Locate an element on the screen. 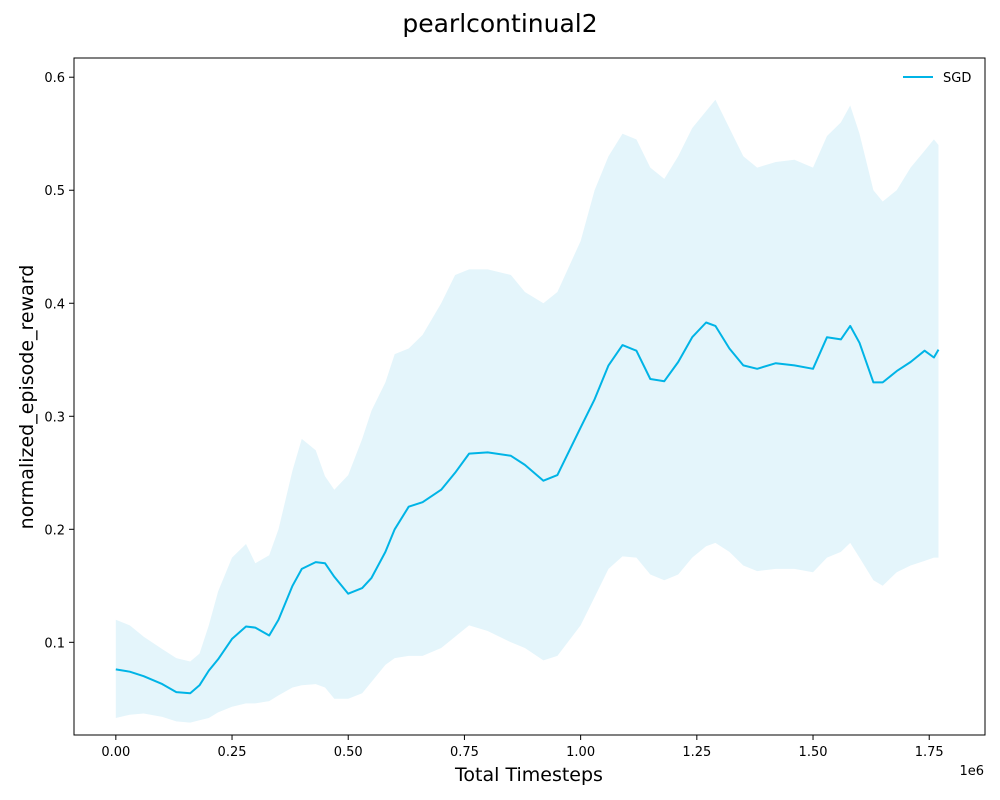 Image resolution: width=1000 pixels, height=800 pixels. y-tick-label: 0.2 is located at coordinates (54, 530).